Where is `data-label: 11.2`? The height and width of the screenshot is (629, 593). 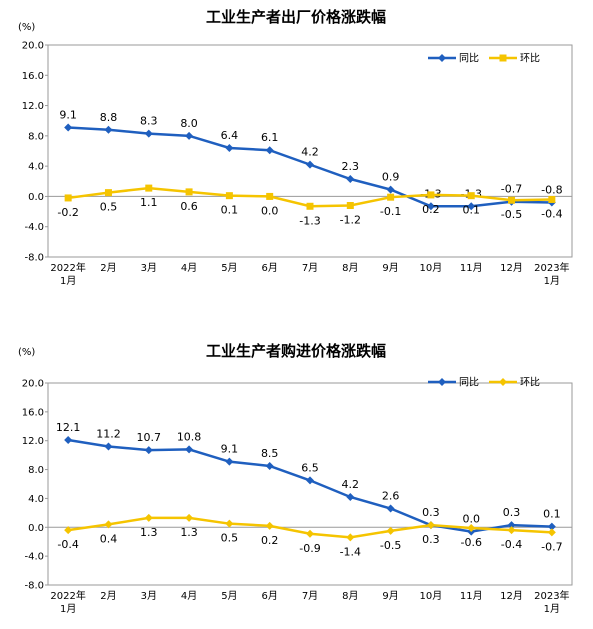 data-label: 11.2 is located at coordinates (108, 433).